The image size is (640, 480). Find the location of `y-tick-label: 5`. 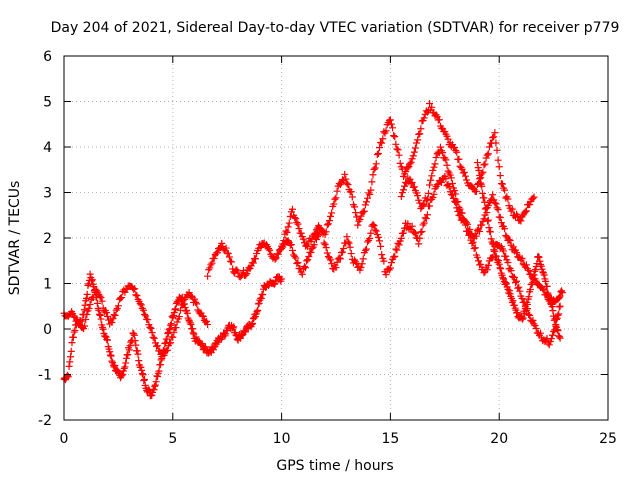

y-tick-label: 5 is located at coordinates (47, 103).